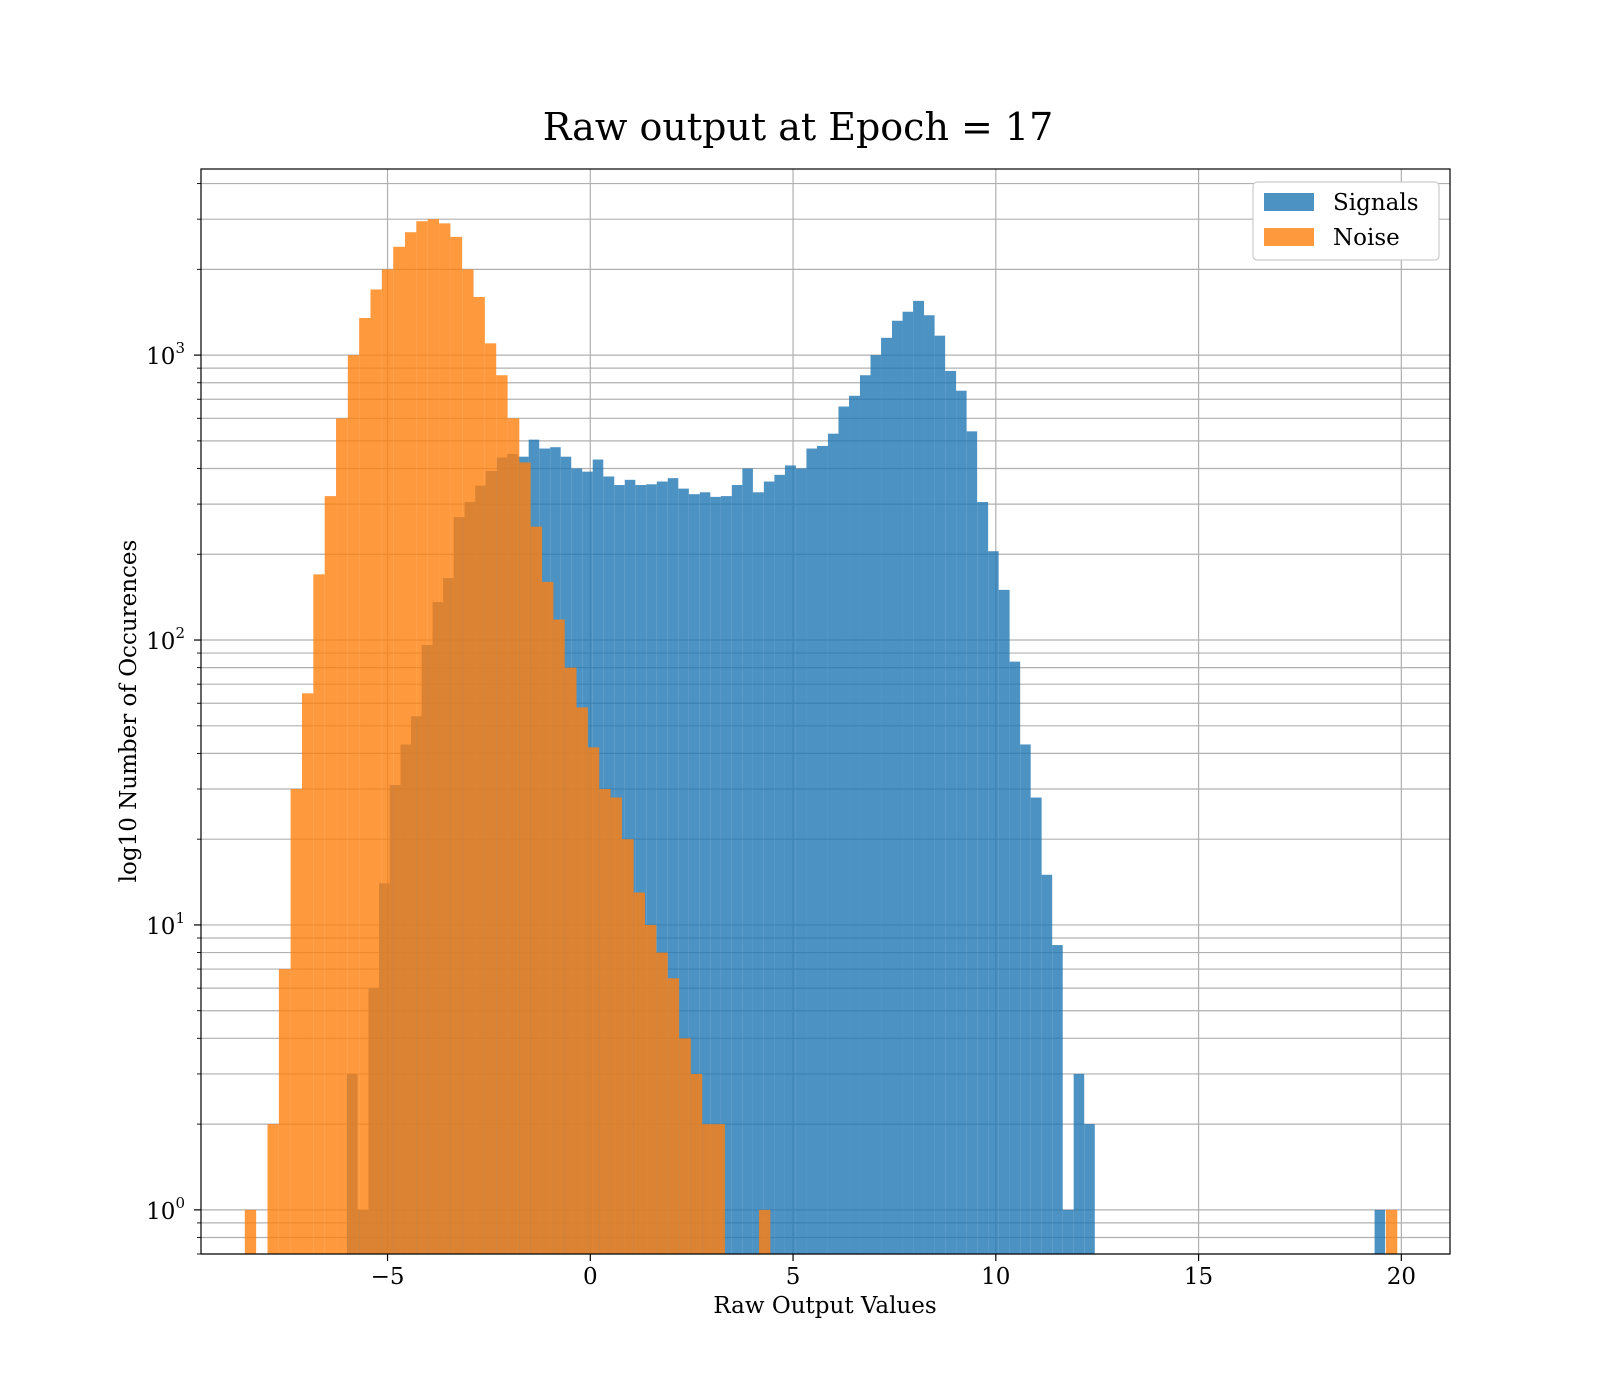 The width and height of the screenshot is (1600, 1400). I want to click on y-tick-label: 10¹, so click(165, 924).